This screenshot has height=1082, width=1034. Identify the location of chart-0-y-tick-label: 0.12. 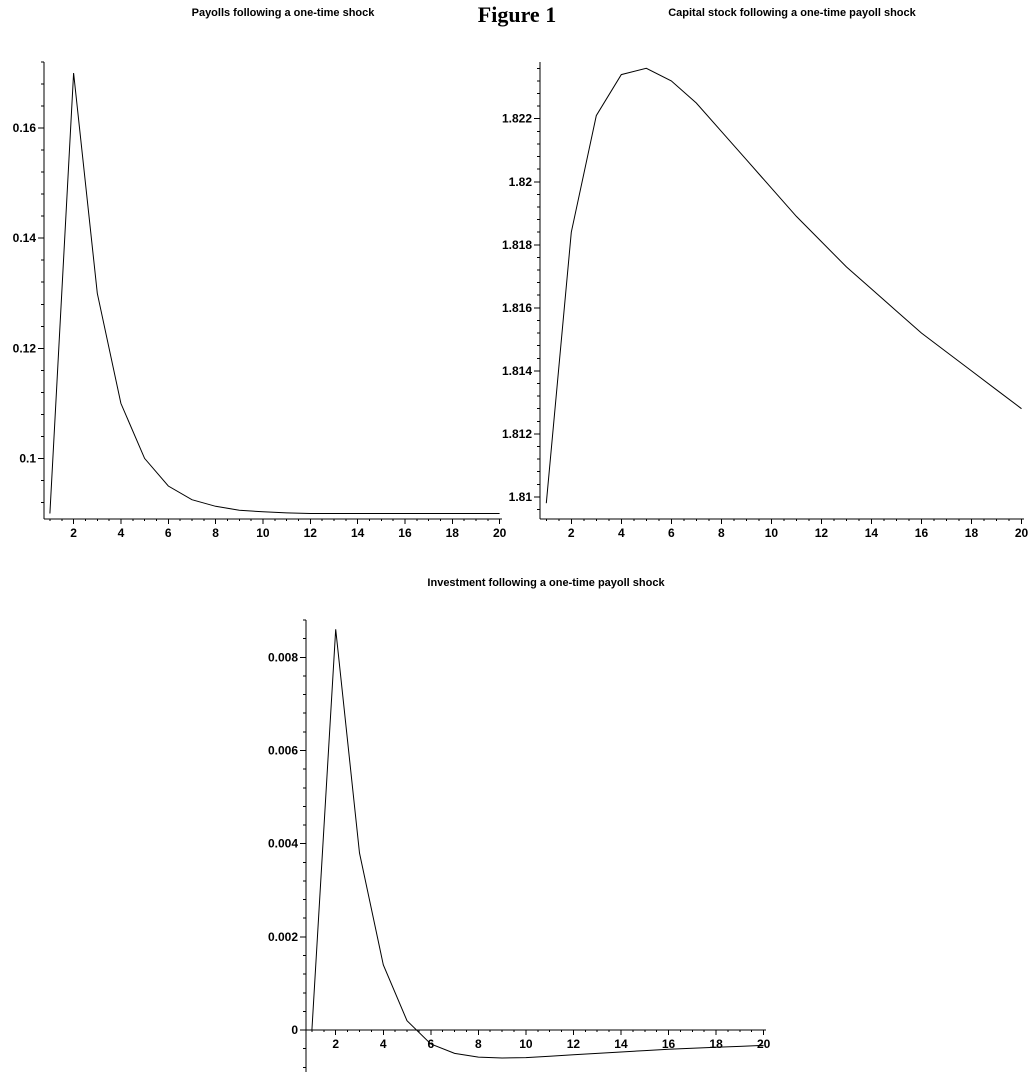
(25, 348).